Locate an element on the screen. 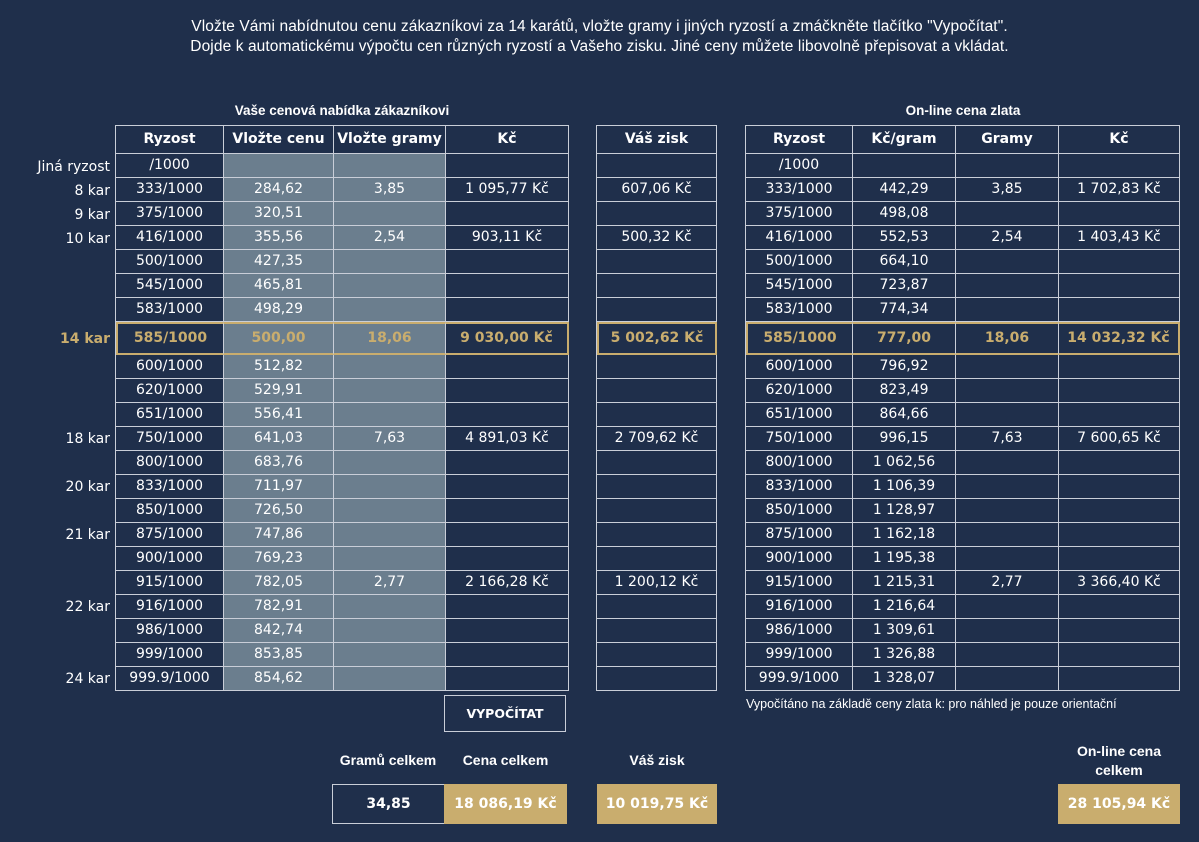 Image resolution: width=1199 pixels, height=842 pixels. price-input: 427,35 is located at coordinates (279, 262).